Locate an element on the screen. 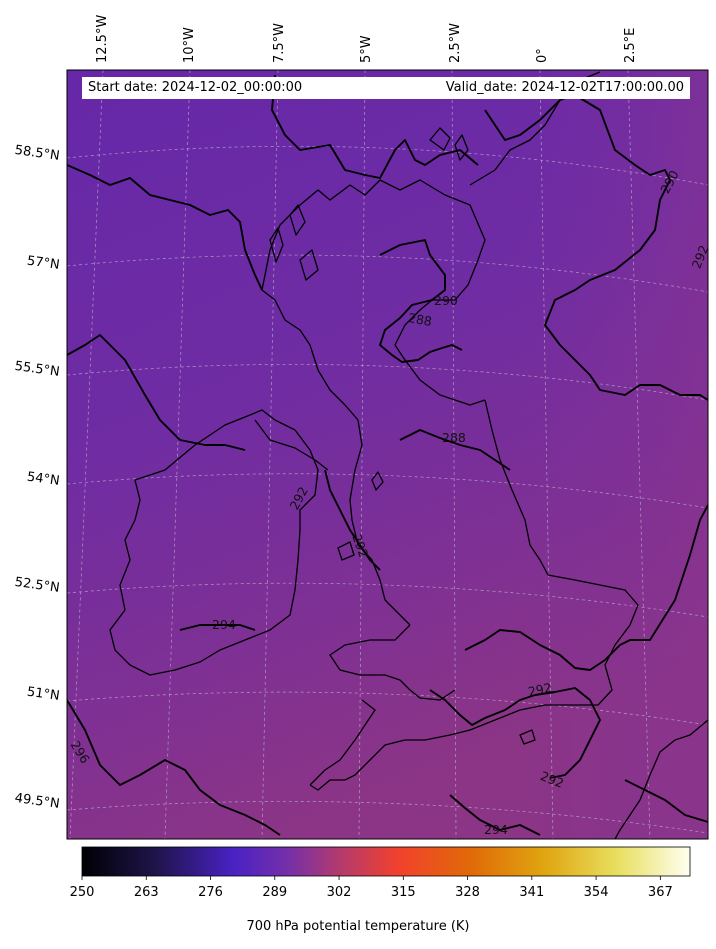  colorbar-gradient is located at coordinates (386, 861).